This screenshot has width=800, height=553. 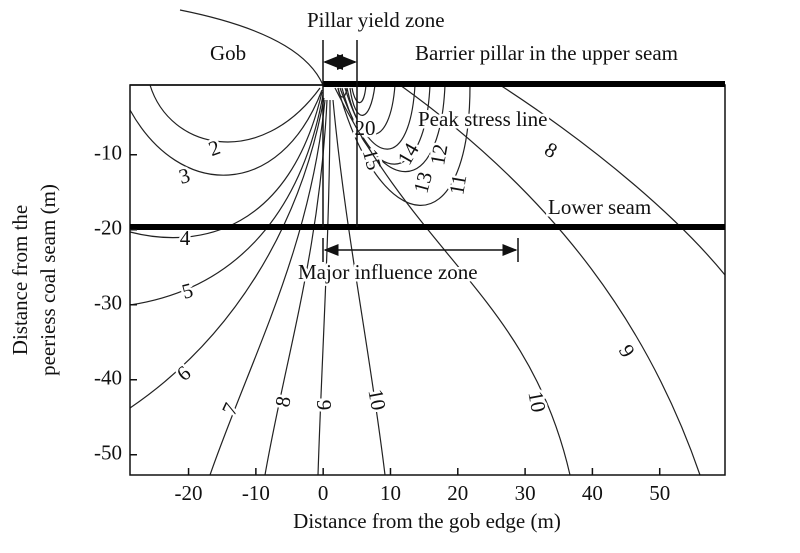 I want to click on annotation: Pillar yield zone, so click(x=376, y=20).